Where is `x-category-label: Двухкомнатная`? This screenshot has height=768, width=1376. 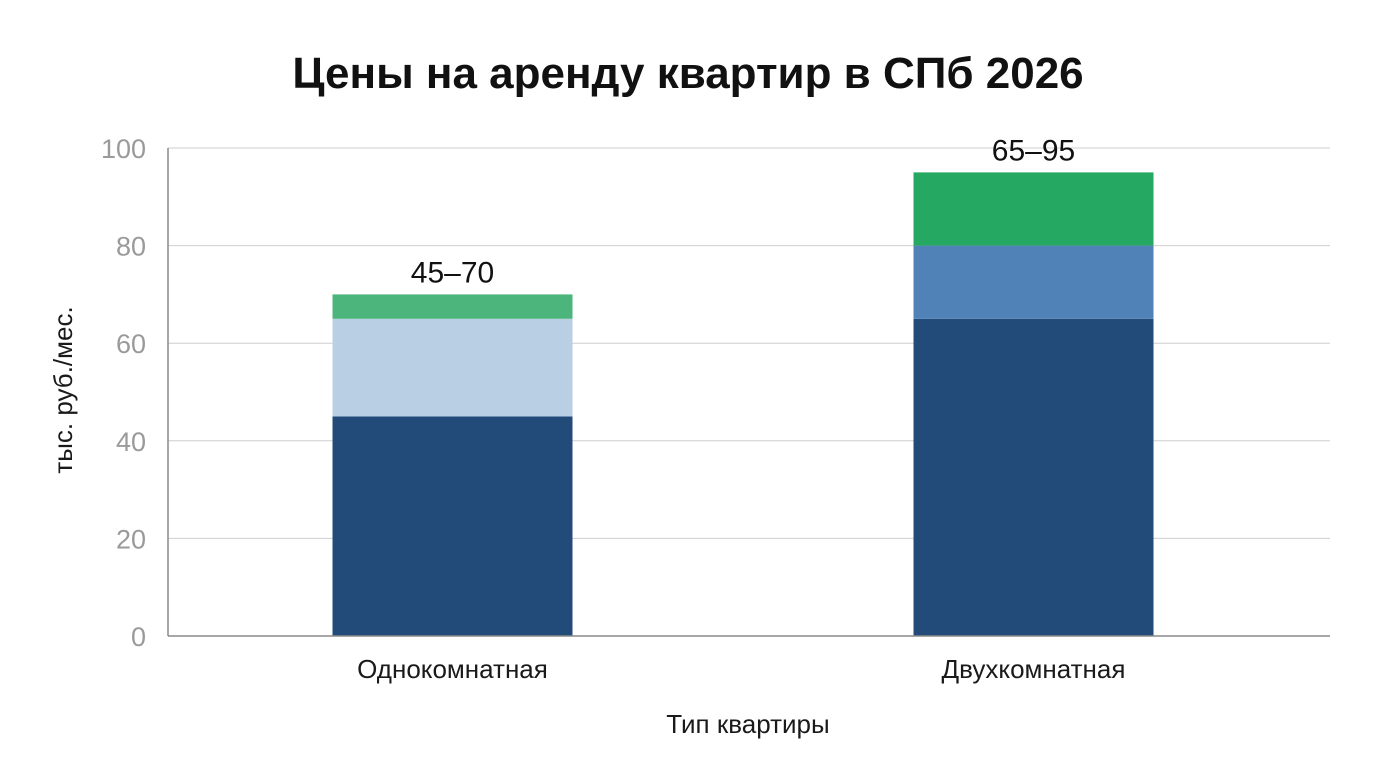 x-category-label: Двухкомнатная is located at coordinates (1034, 669).